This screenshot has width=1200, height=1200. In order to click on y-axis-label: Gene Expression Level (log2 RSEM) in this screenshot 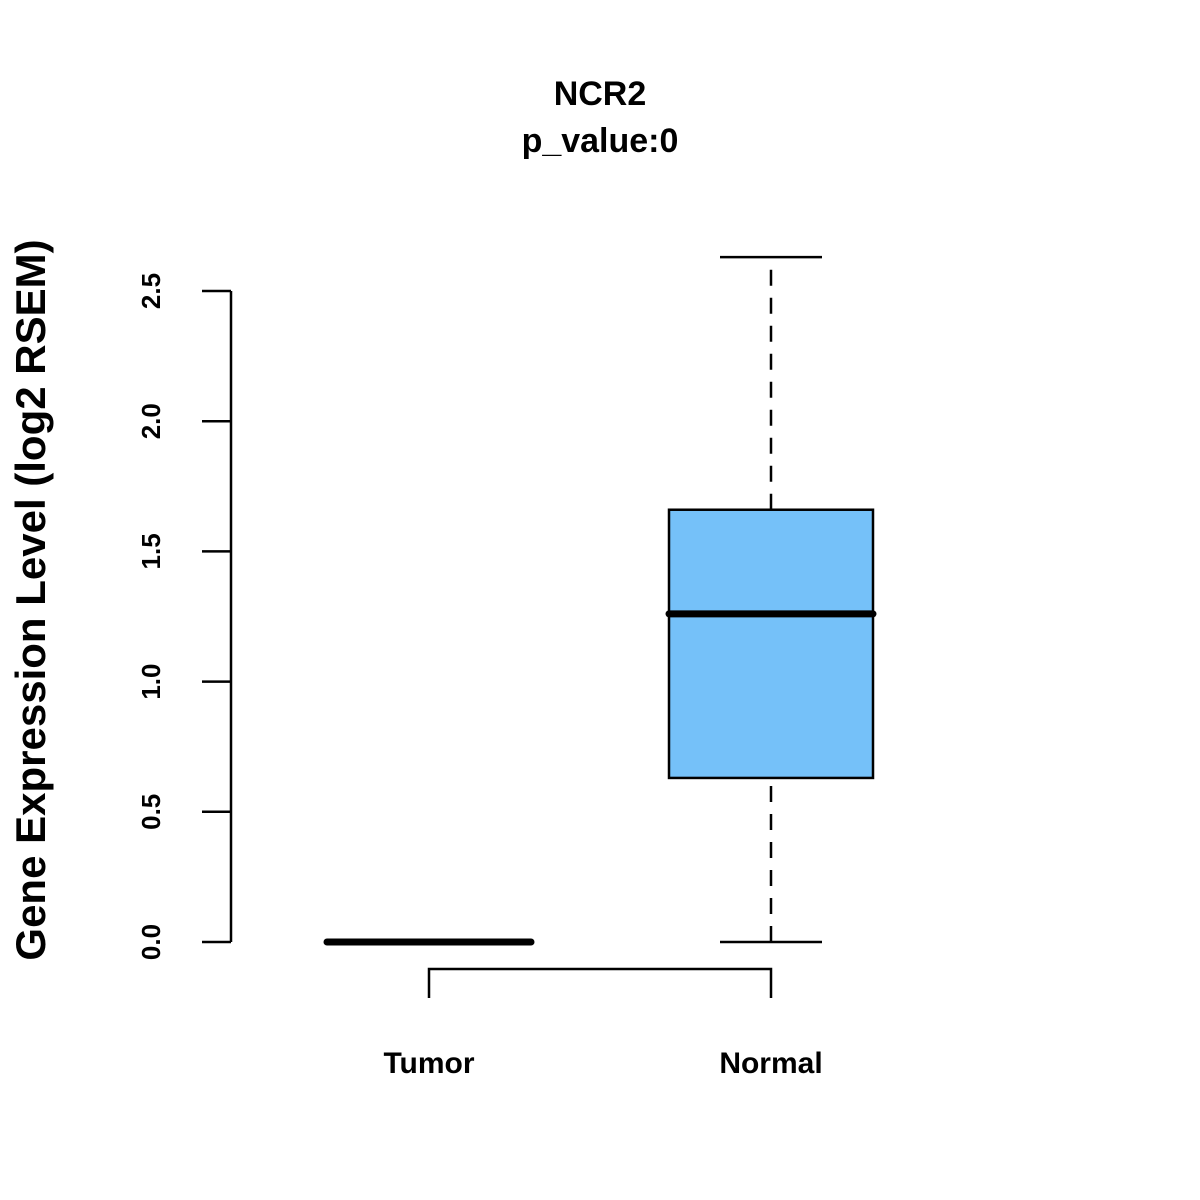, I will do `click(30, 599)`.